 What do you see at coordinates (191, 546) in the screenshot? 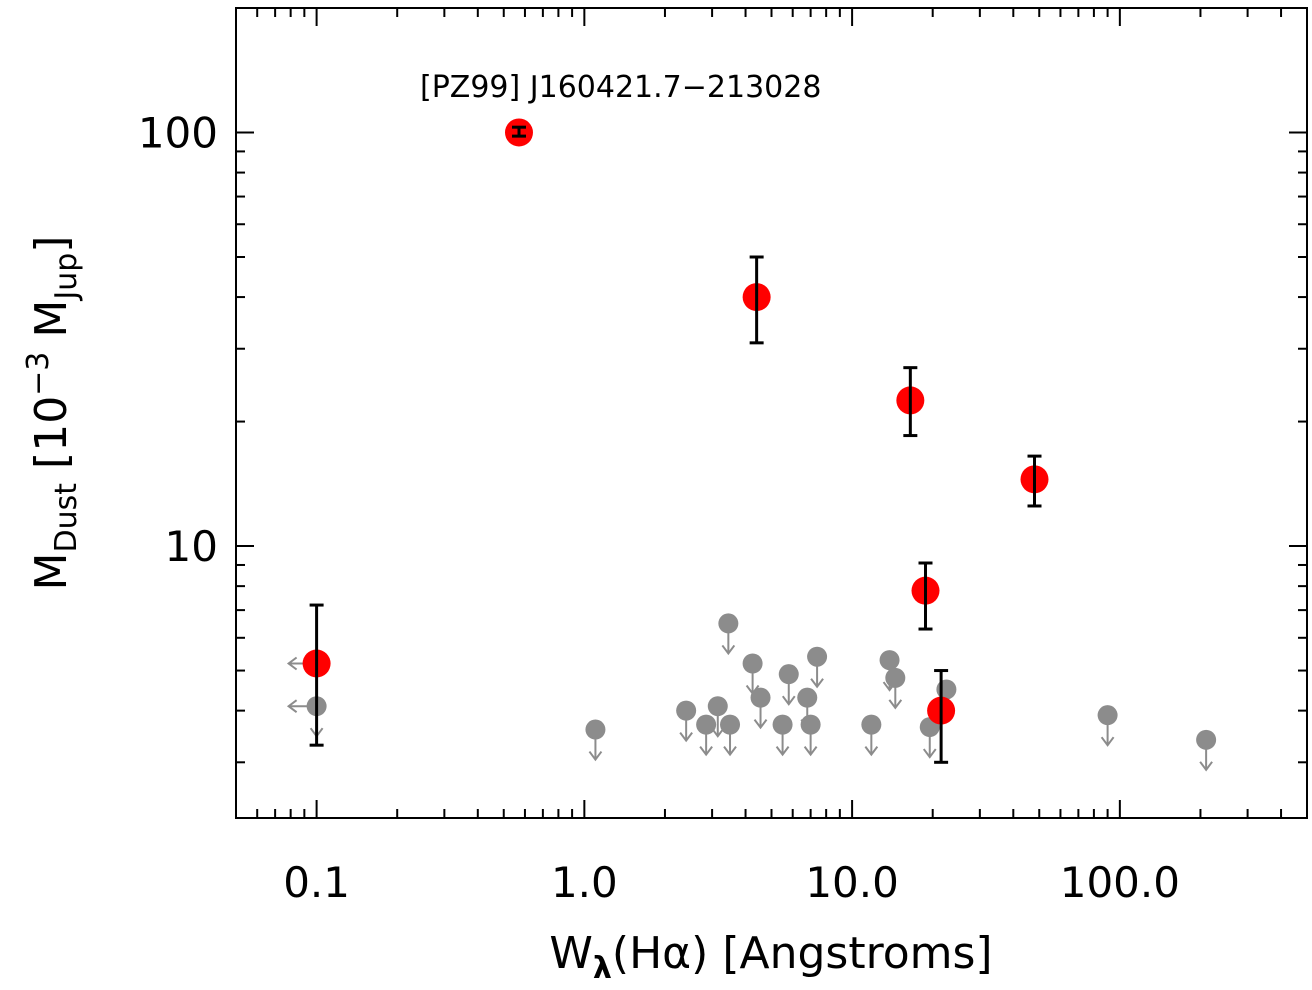
I see `y-tick-label: 10` at bounding box center [191, 546].